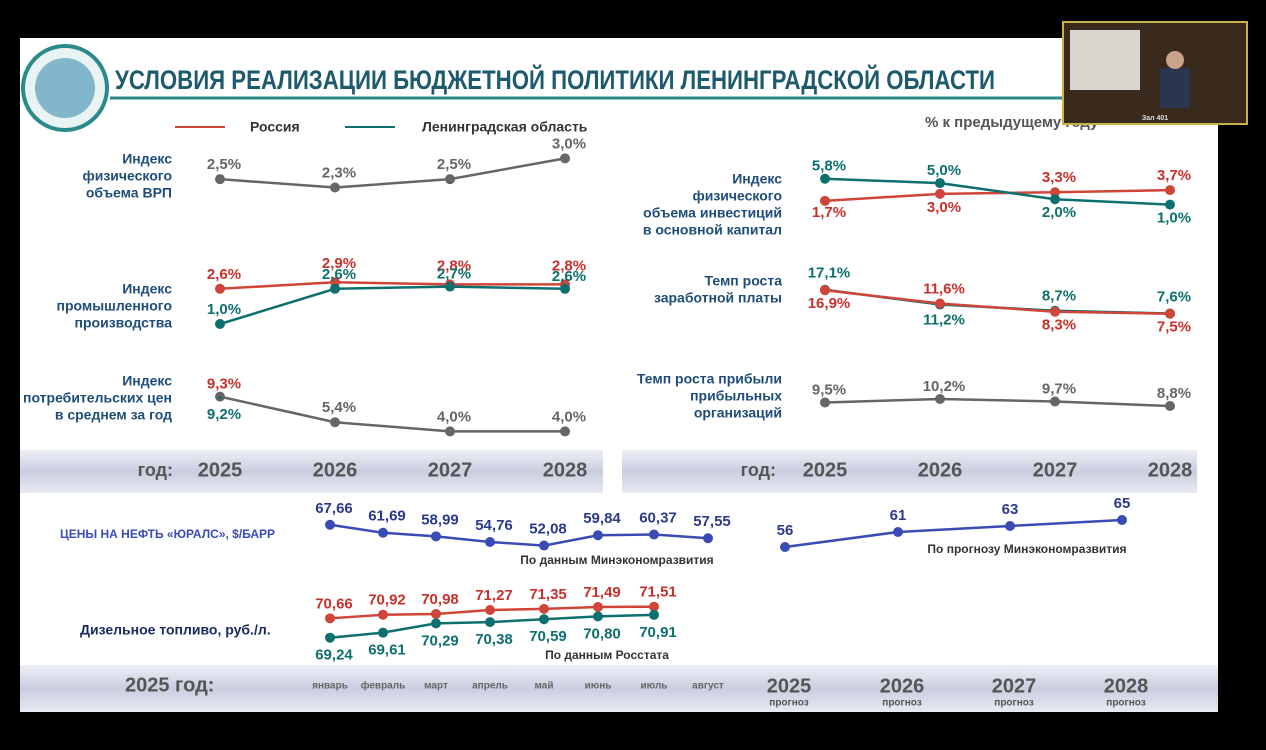 The image size is (1266, 750). I want to click on value-label: 59,84, so click(602, 518).